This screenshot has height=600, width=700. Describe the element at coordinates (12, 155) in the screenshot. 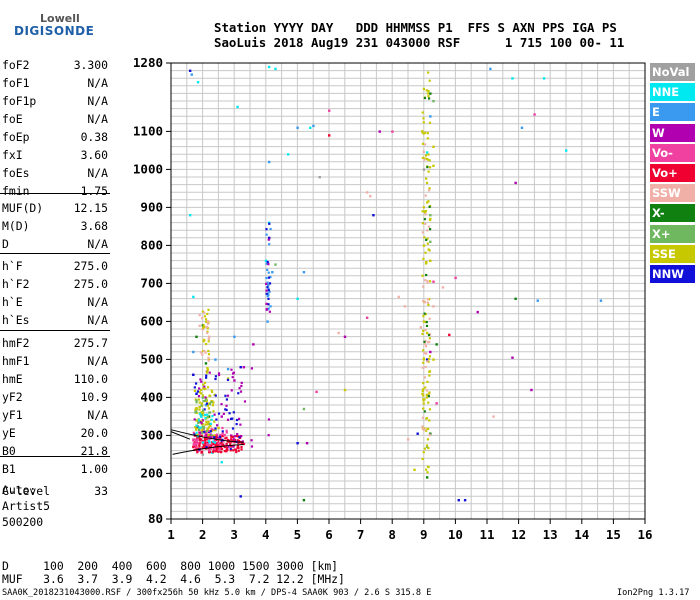

I see `param-label: fxI` at that location.